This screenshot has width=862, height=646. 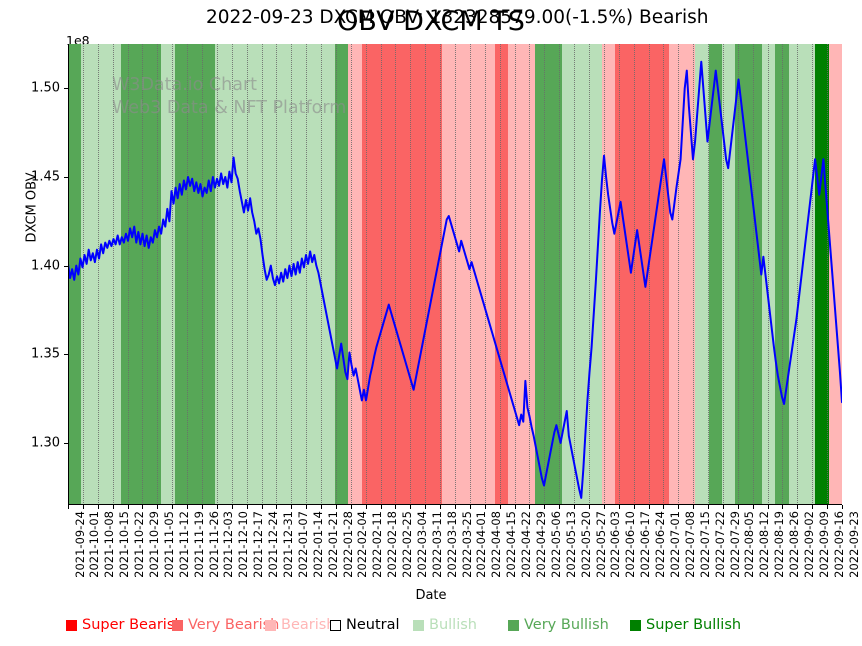 I want to click on x-axis-tick-label: 2022-03-25, so click(x=466, y=544).